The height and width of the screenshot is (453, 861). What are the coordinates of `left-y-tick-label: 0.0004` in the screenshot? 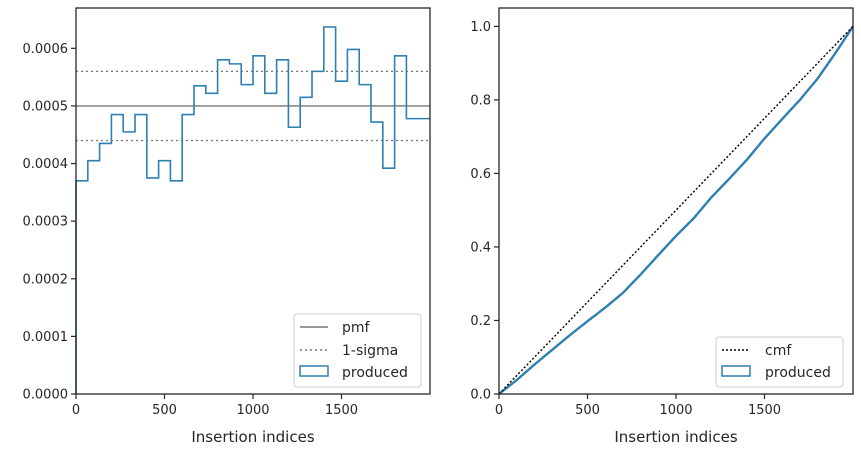 It's located at (46, 164).